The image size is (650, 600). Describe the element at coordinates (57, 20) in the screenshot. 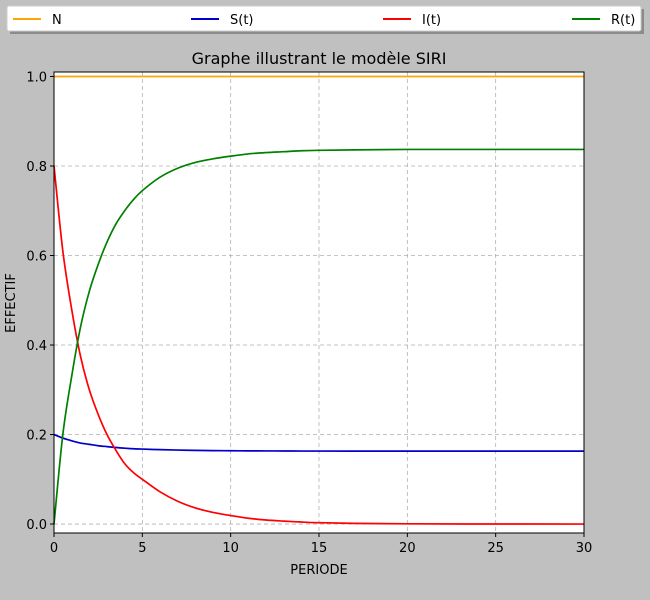

I see `legend-label-n: N` at that location.